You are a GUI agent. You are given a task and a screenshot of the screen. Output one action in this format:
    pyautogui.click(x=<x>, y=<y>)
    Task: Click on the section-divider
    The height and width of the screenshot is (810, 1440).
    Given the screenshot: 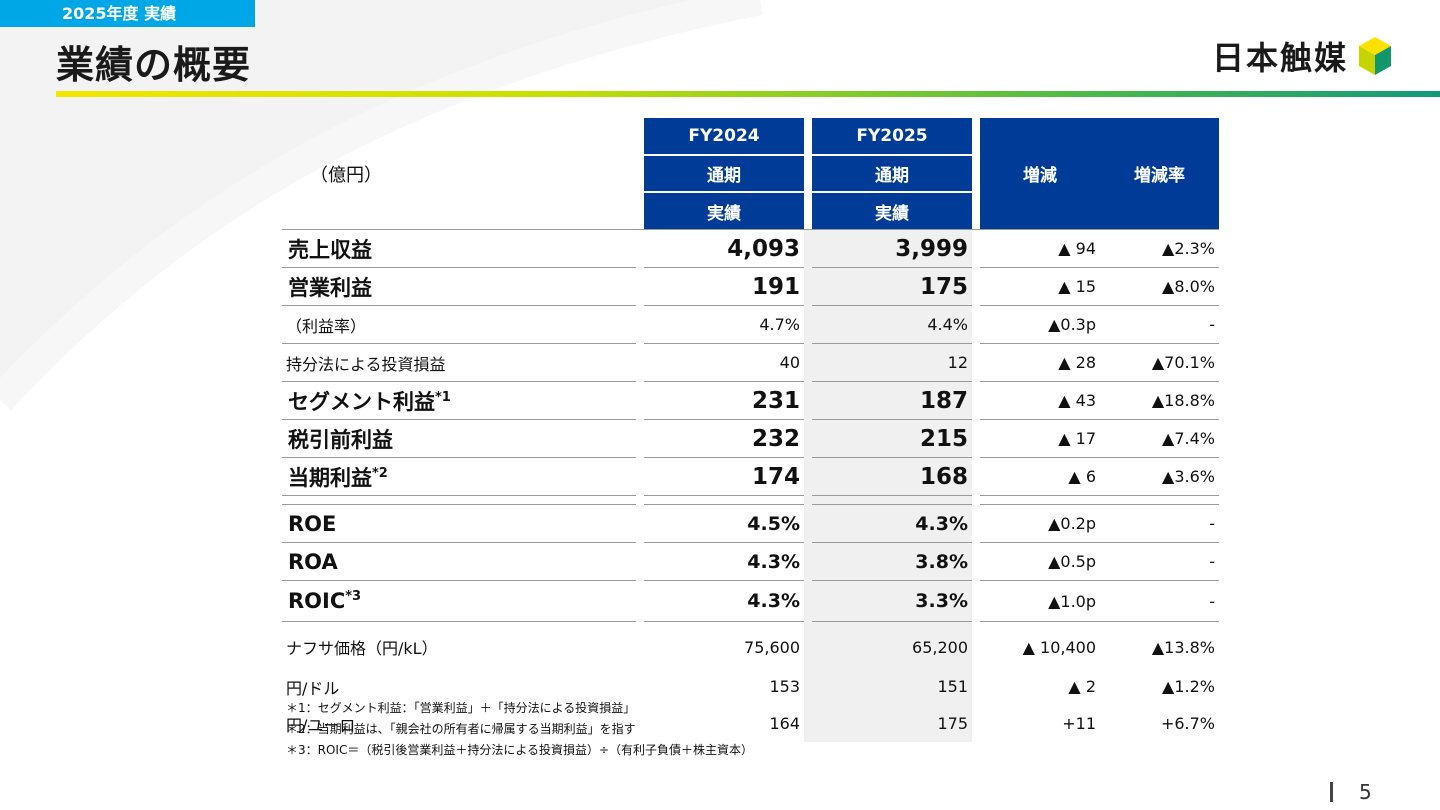 What is the action you would take?
    pyautogui.click(x=750, y=500)
    